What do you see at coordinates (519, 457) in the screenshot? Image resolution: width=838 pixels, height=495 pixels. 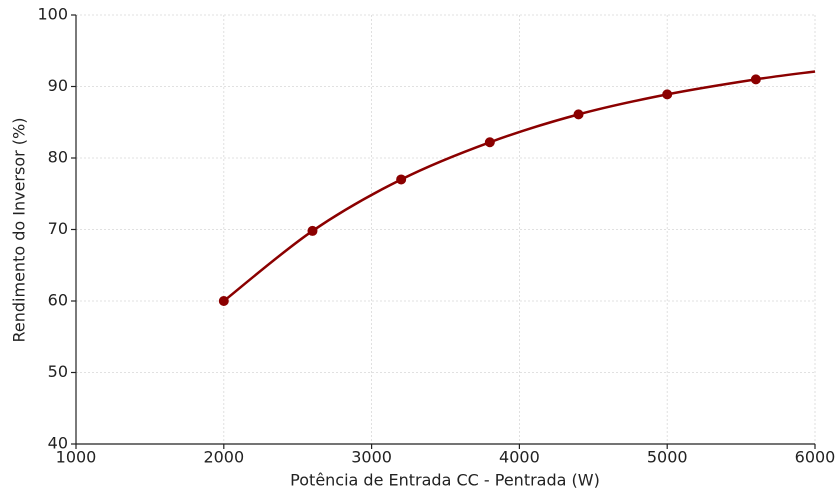 I see `x-tick-label: 4000` at bounding box center [519, 457].